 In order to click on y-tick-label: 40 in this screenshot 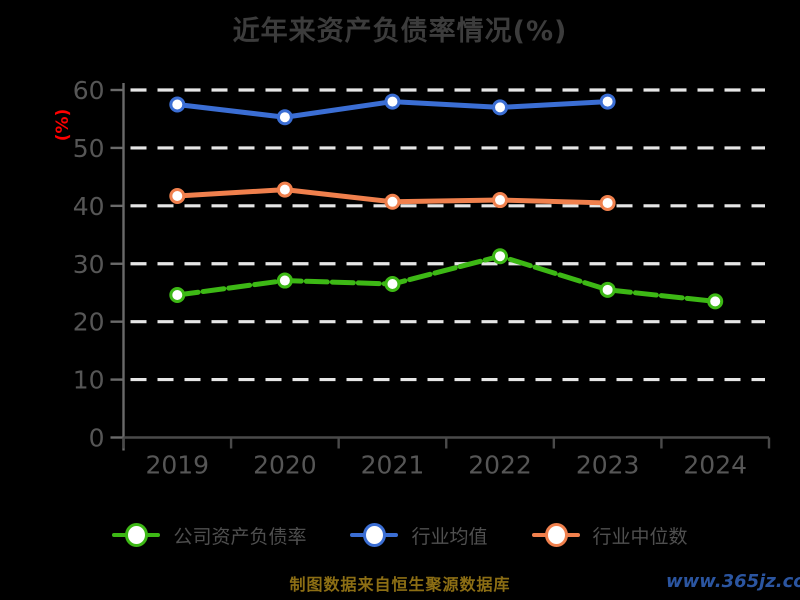, I will do `click(89, 206)`.